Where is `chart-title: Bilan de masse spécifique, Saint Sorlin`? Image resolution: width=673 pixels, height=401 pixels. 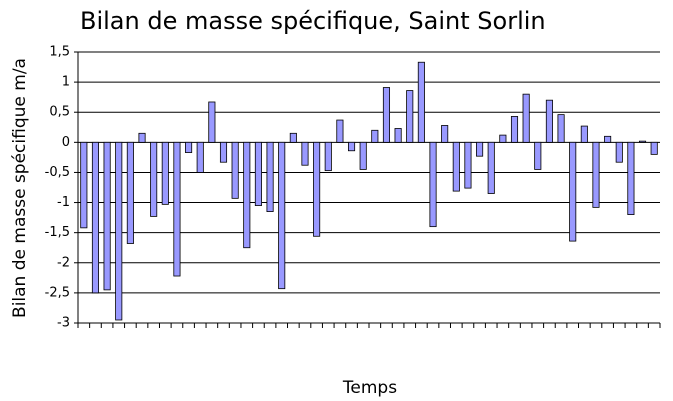 chart-title: Bilan de masse spécifique, Saint Sorlin is located at coordinates (313, 21).